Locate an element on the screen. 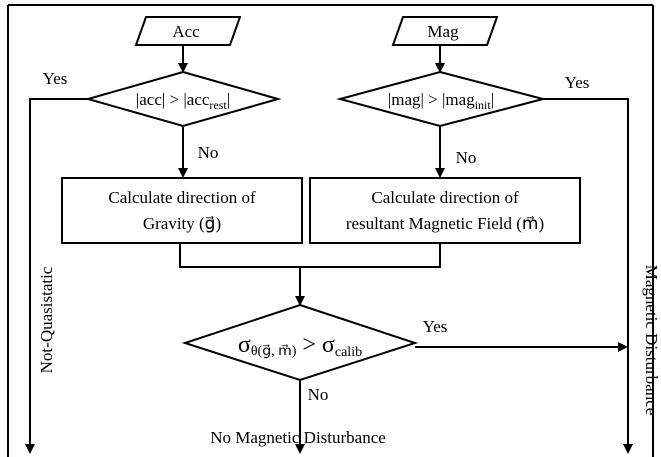  text: > σ is located at coordinates (315, 345).